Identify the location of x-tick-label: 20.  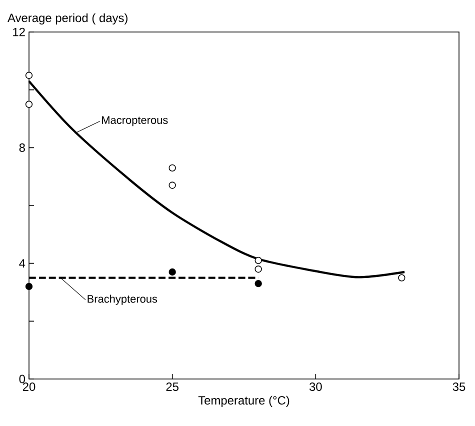
(29, 386).